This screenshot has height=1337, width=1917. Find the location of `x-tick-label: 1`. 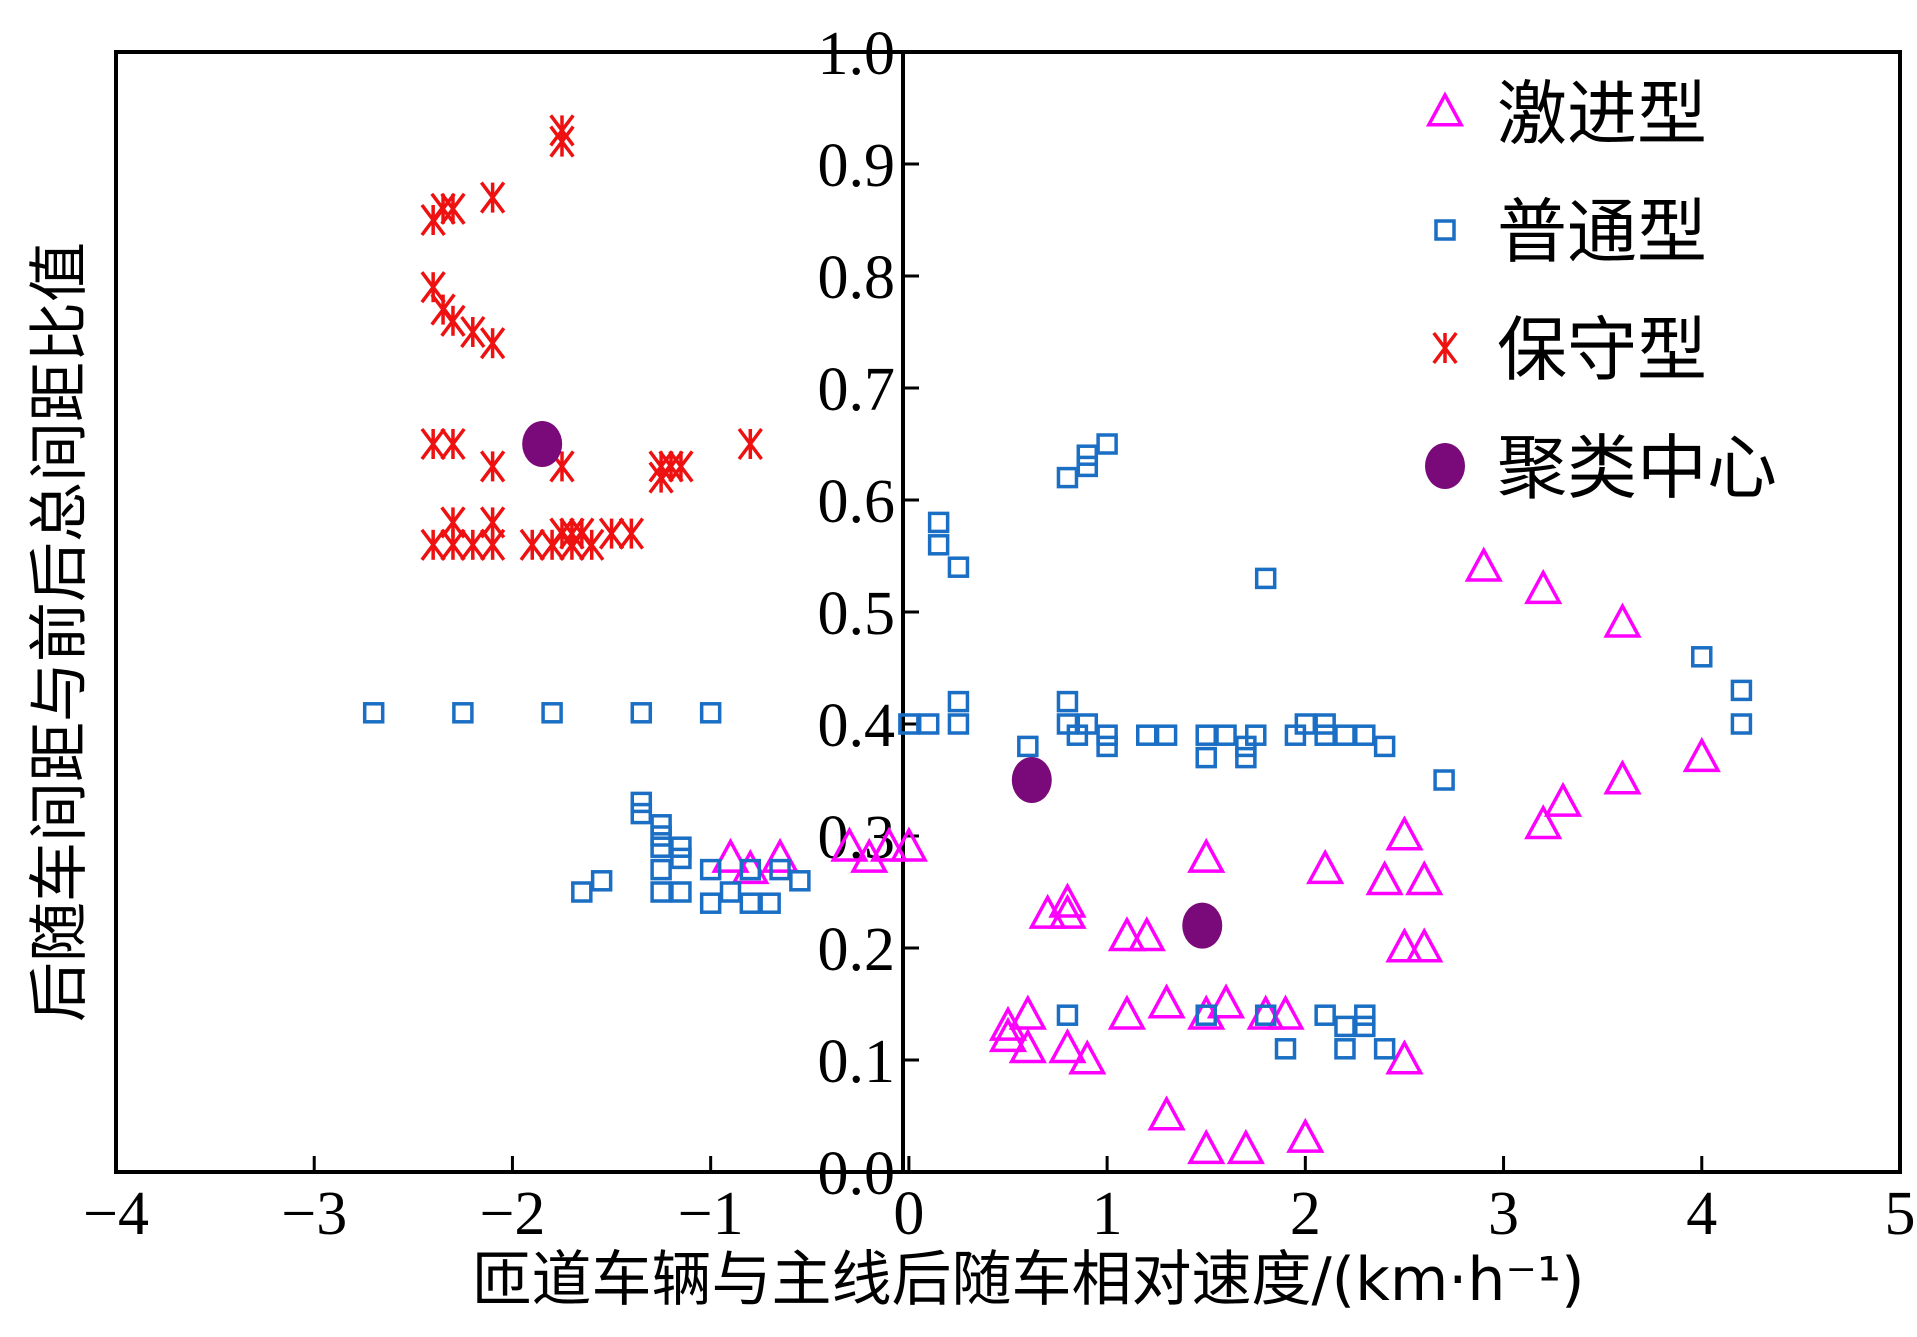

x-tick-label: 1 is located at coordinates (1107, 1214).